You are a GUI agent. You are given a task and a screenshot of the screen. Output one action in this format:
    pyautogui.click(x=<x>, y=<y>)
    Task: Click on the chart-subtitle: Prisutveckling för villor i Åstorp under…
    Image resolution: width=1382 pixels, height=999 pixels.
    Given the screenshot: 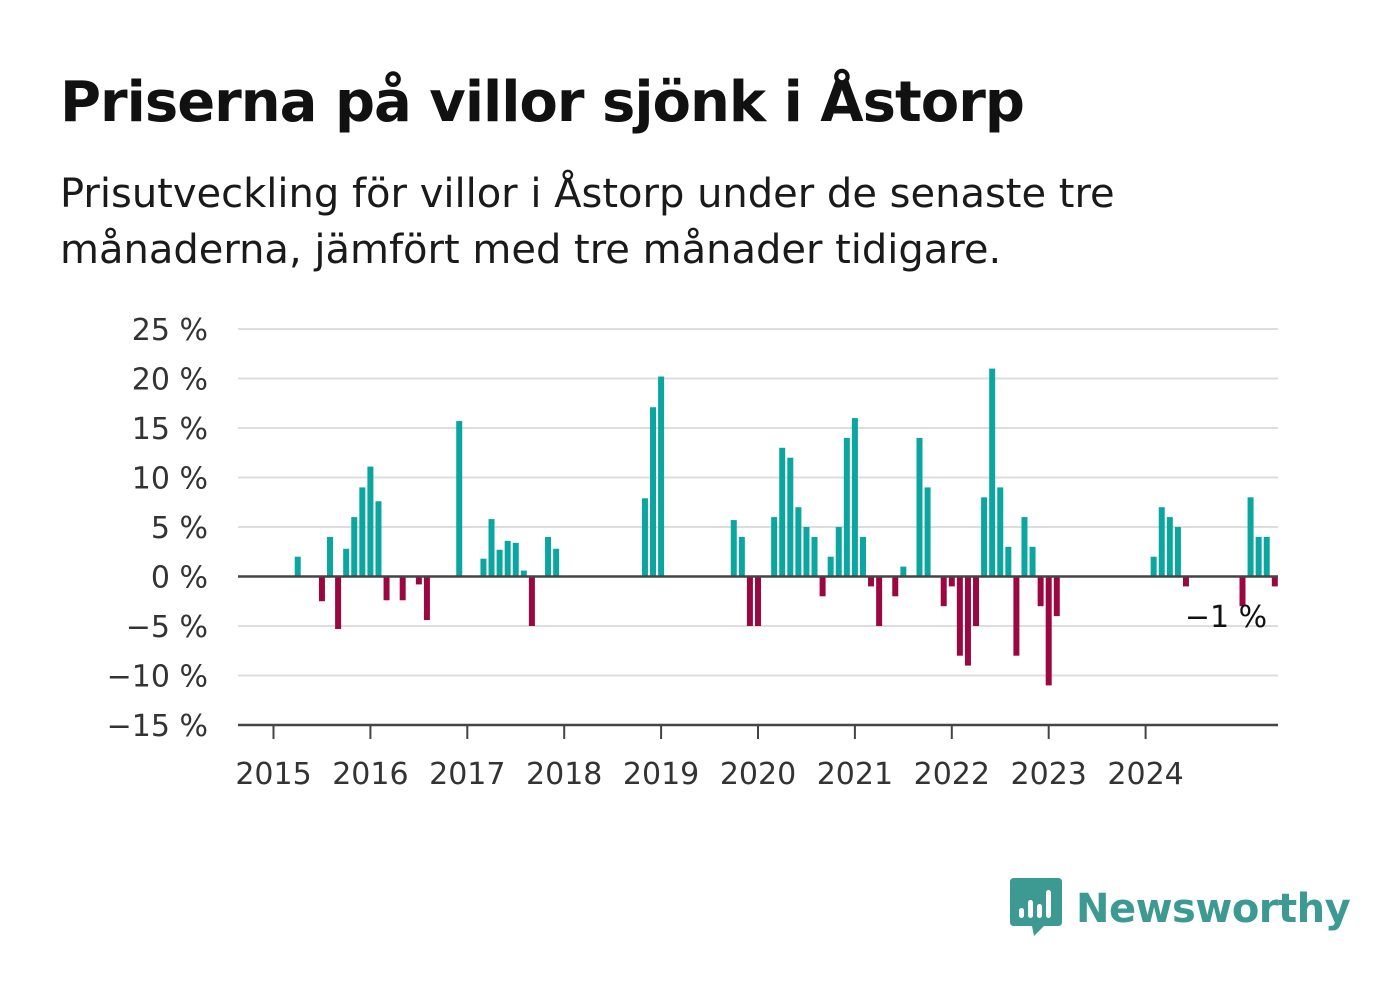 What is the action you would take?
    pyautogui.click(x=587, y=222)
    